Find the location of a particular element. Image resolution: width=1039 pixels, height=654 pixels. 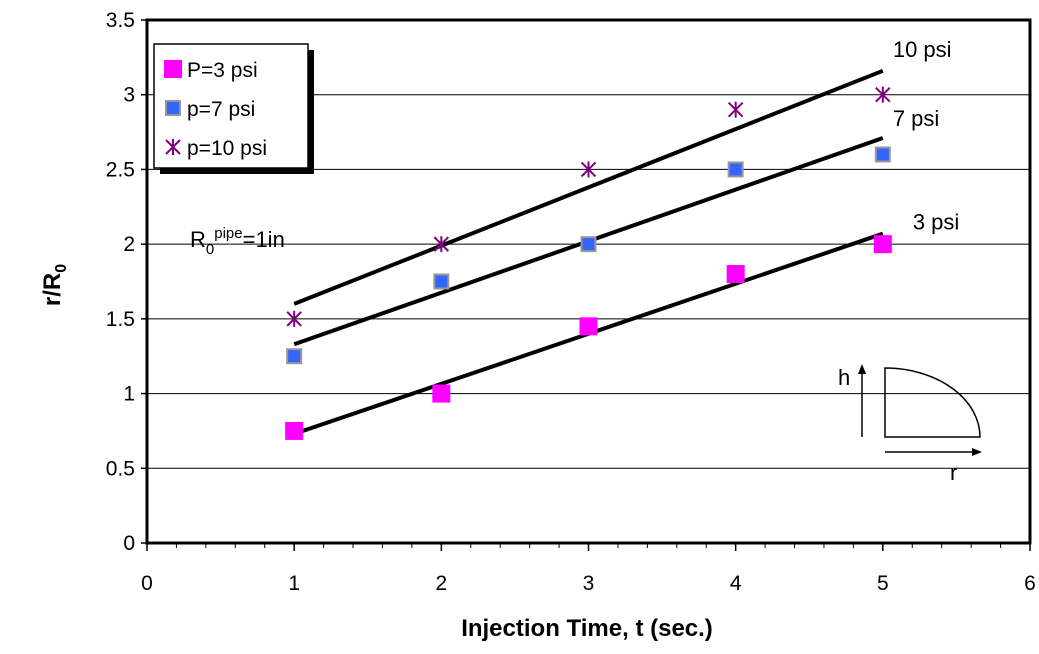

y-tick-label-1.5: 1.5 is located at coordinates (120, 319).